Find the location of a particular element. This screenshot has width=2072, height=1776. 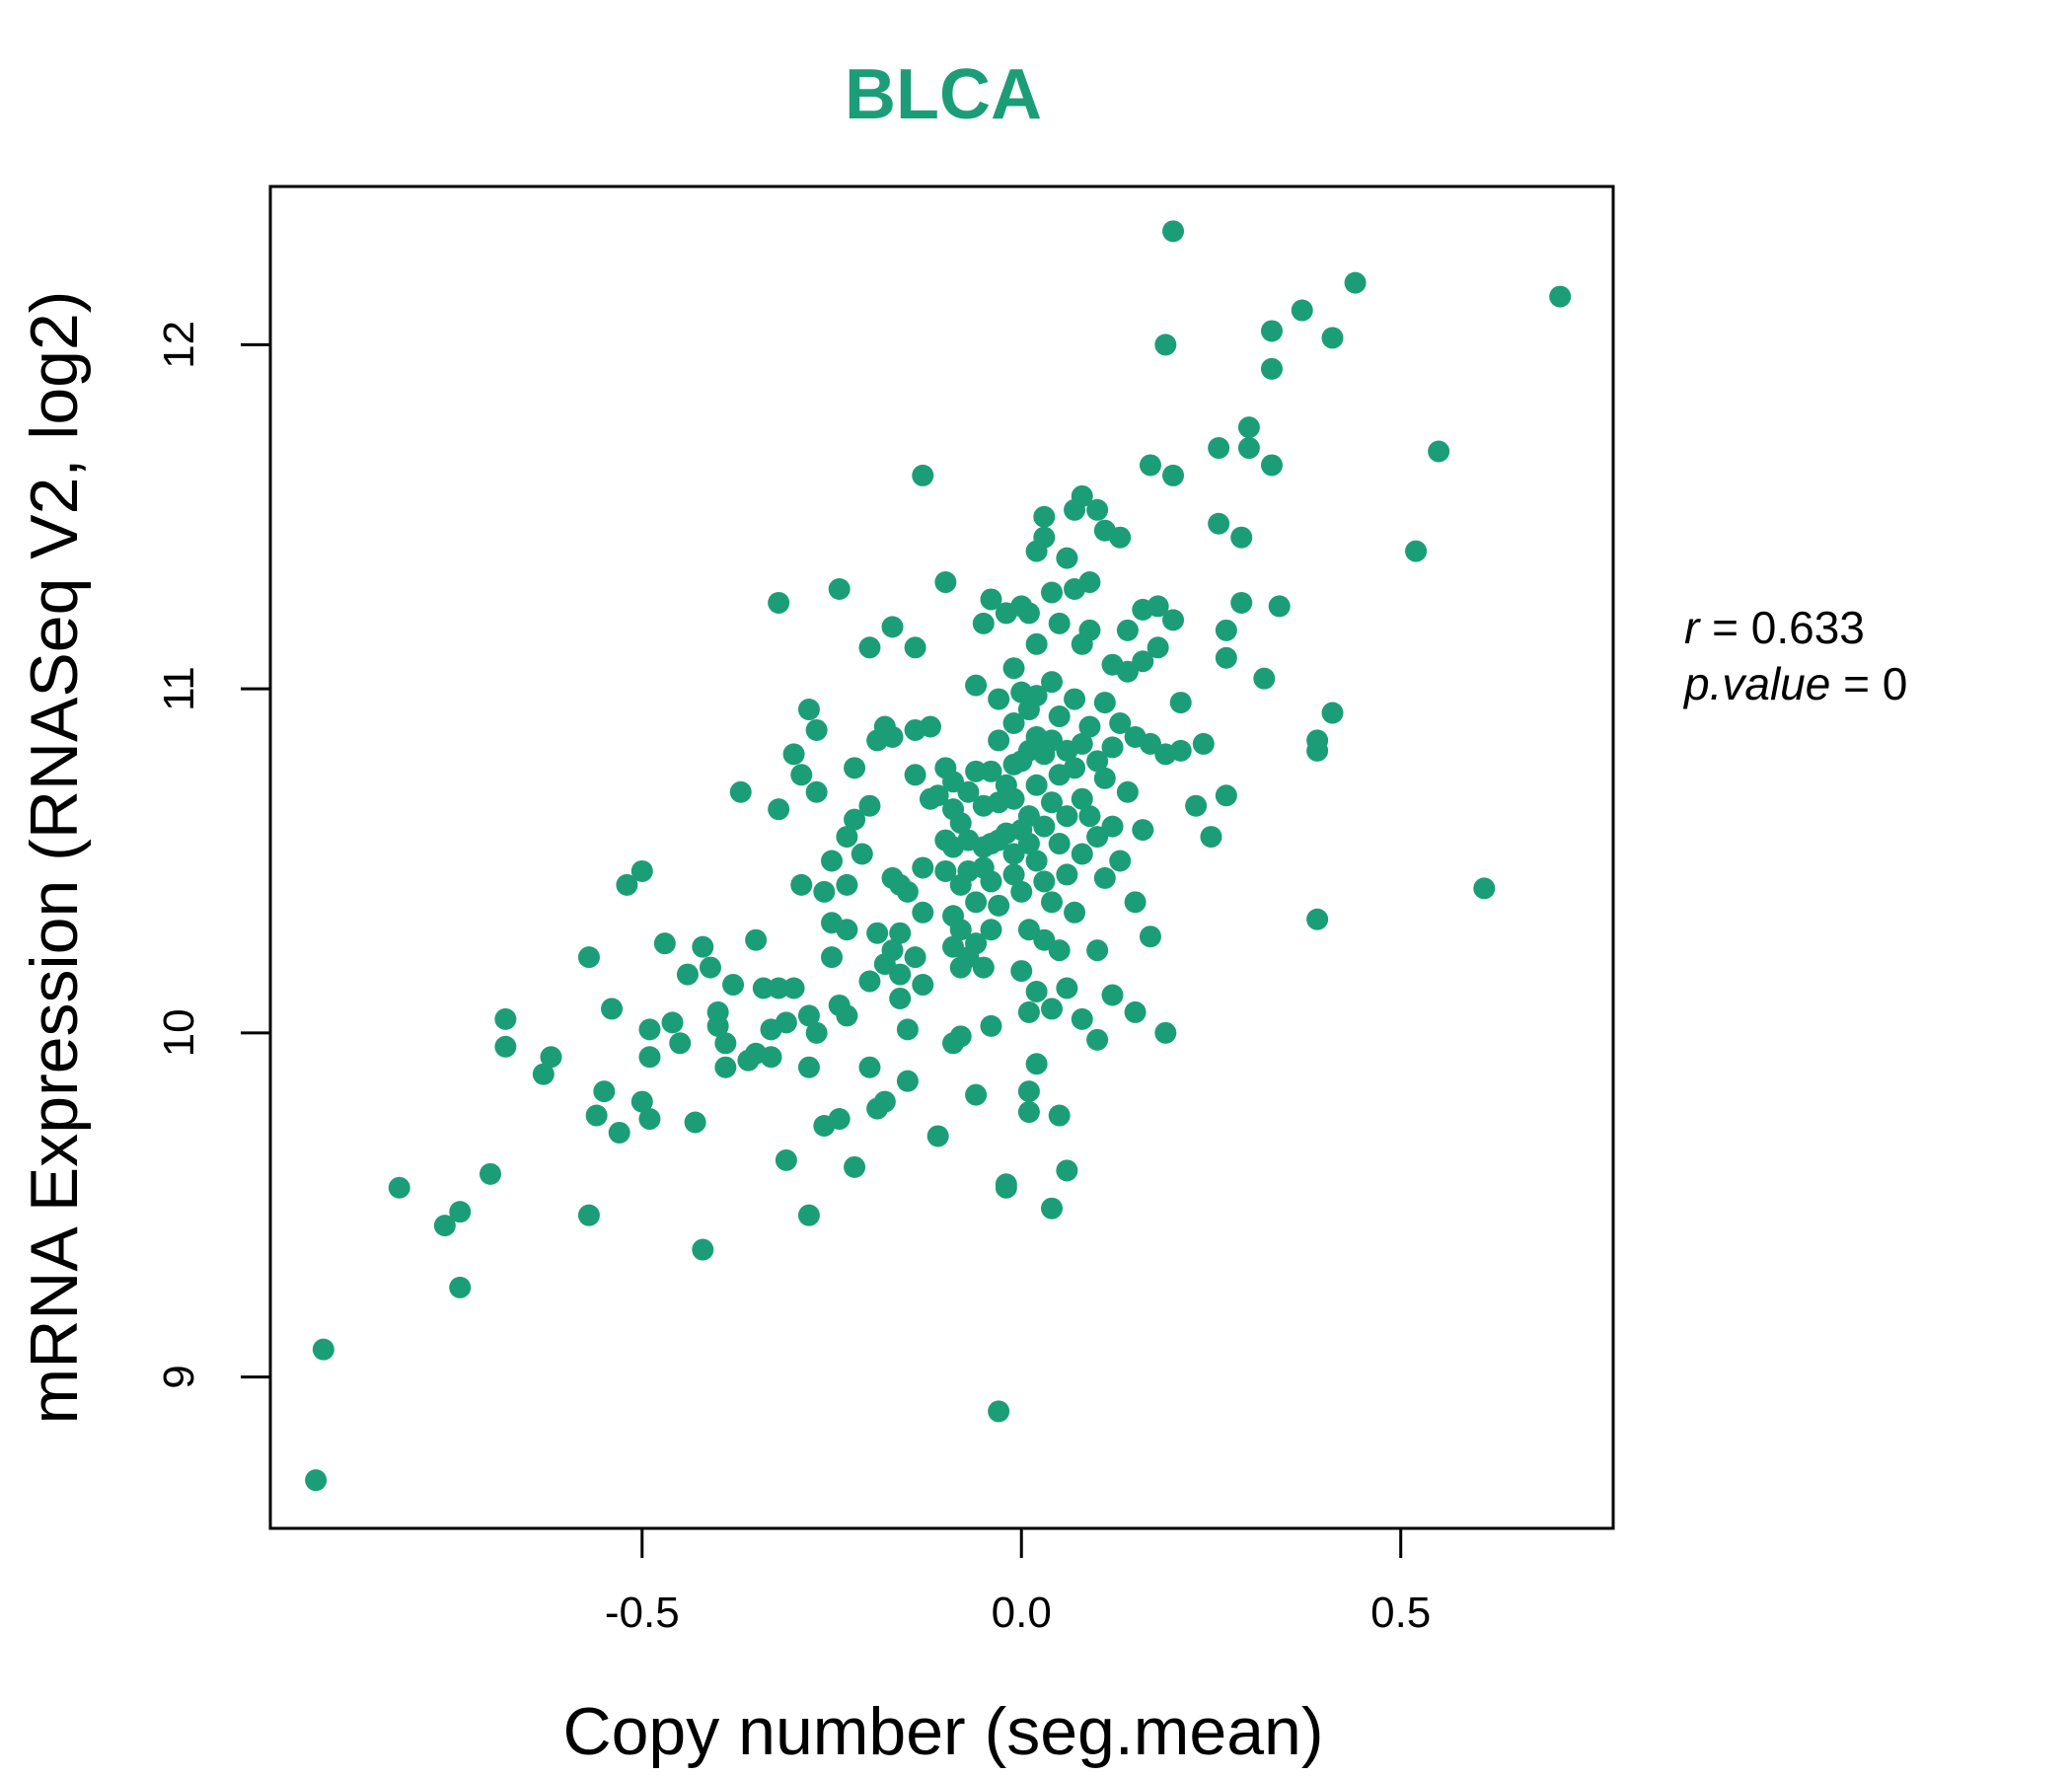

r-label: r is located at coordinates (1692, 628).